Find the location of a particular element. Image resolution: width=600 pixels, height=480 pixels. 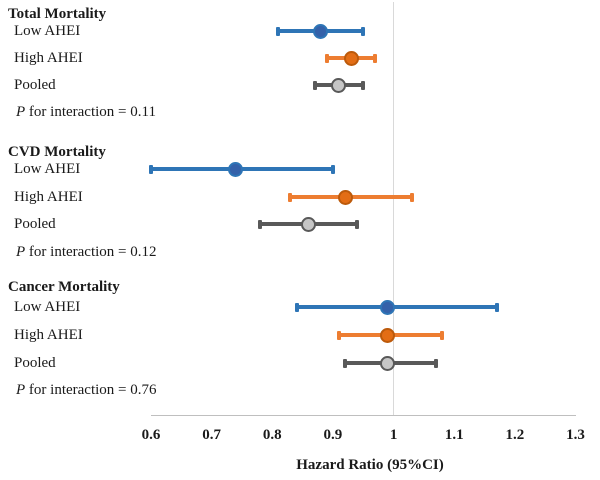

x-axis-line is located at coordinates (363, 415).